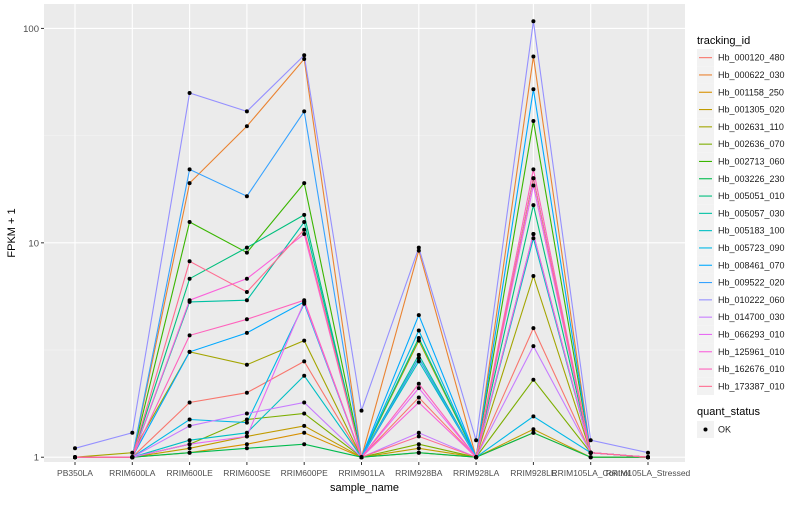 This screenshot has width=800, height=505. Describe the element at coordinates (751, 334) in the screenshot. I see `legend-label: Hb_066293_010` at that location.